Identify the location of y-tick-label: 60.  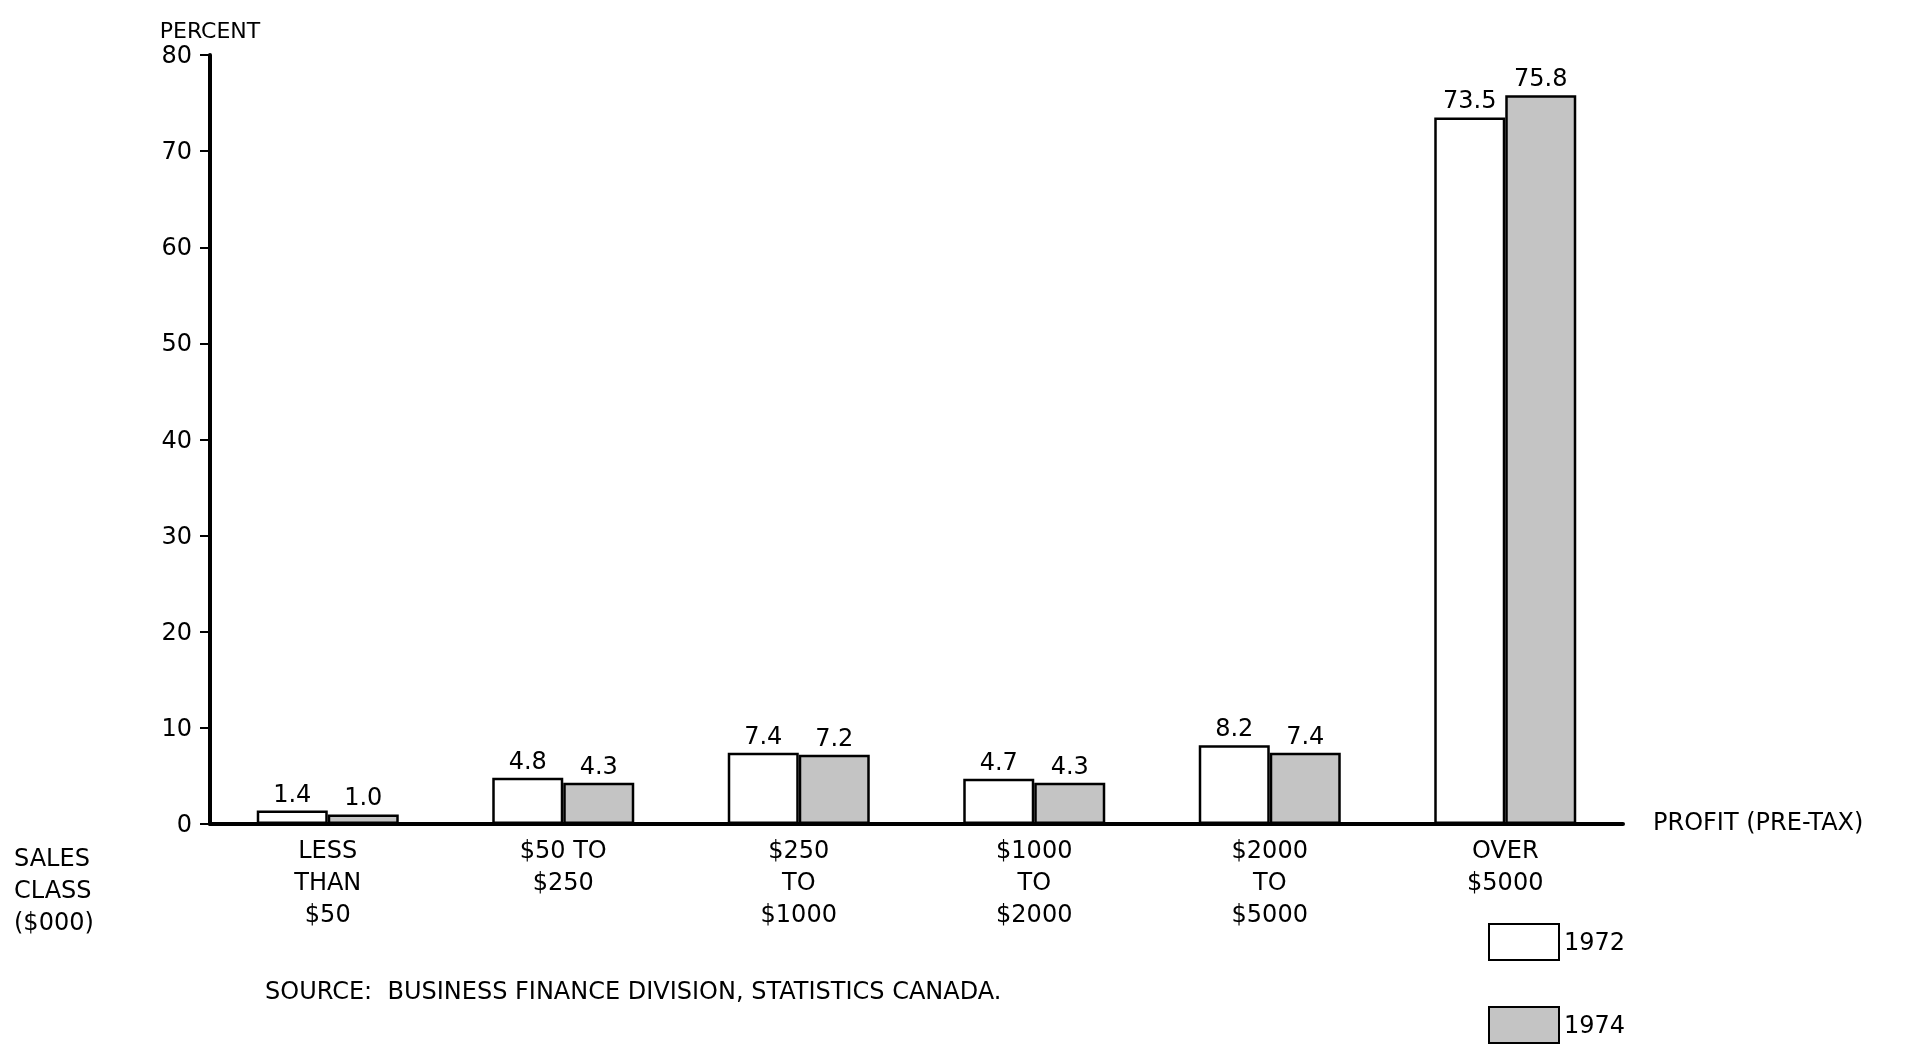
(176, 247).